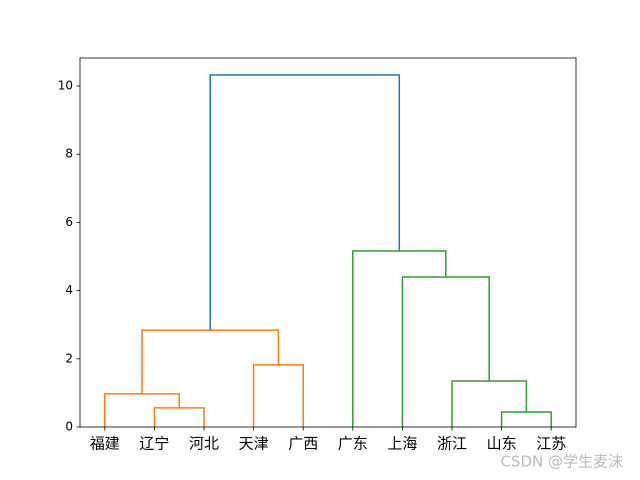 This screenshot has width=640, height=480. I want to click on leaf-label: 山东, so click(502, 444).